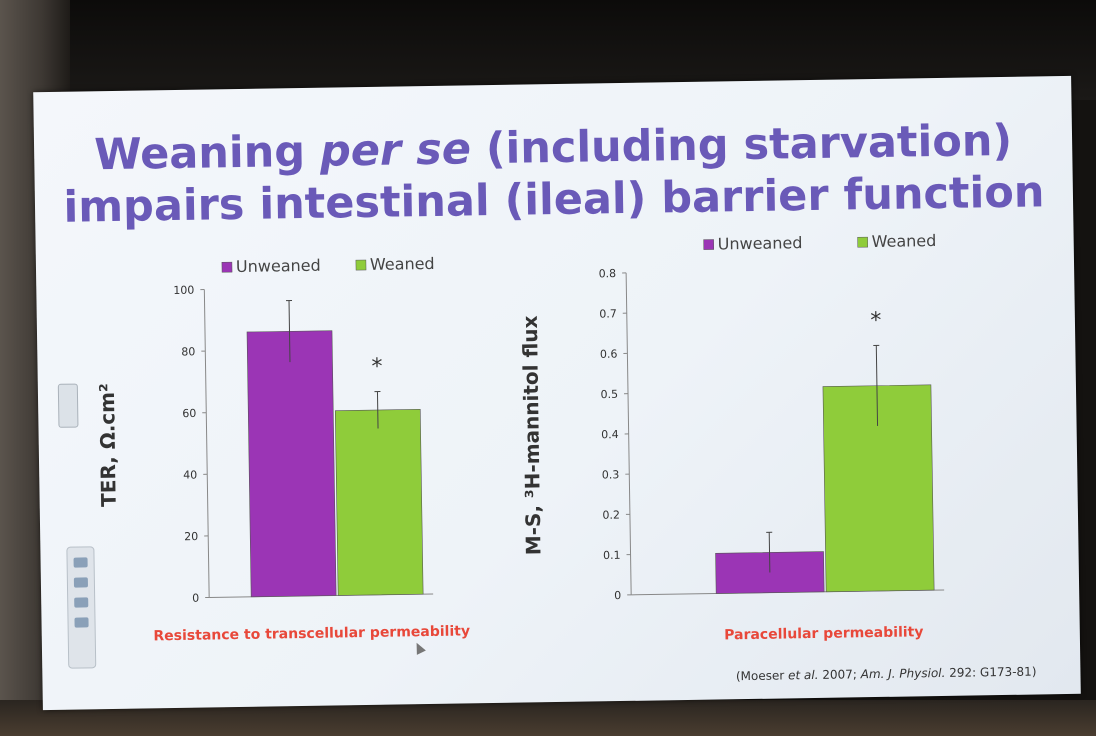 The width and height of the screenshot is (1096, 736). Describe the element at coordinates (612, 555) in the screenshot. I see `y-tick-label: 0.1` at that location.